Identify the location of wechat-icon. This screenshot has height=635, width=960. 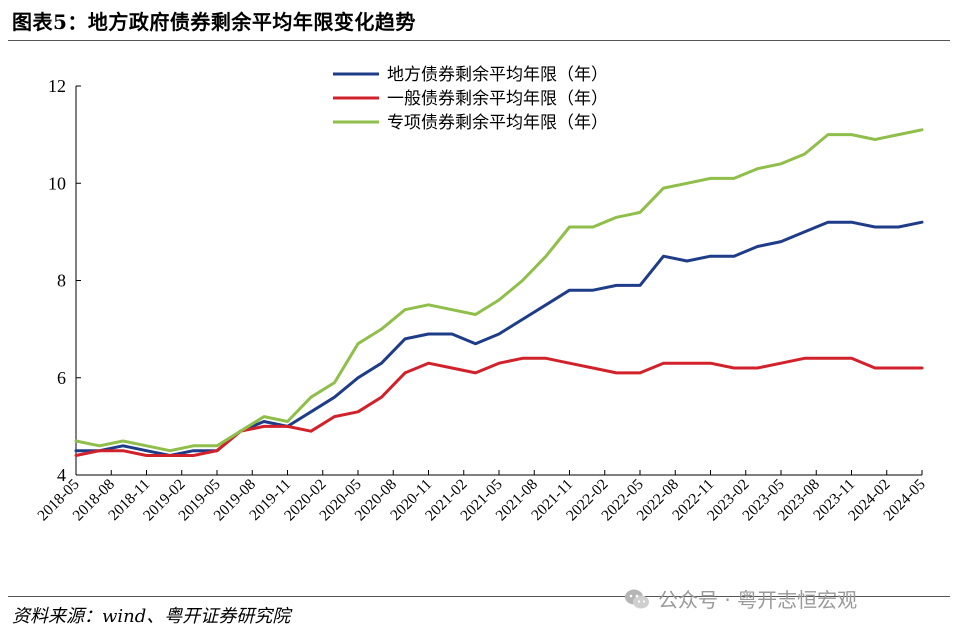
(637, 598).